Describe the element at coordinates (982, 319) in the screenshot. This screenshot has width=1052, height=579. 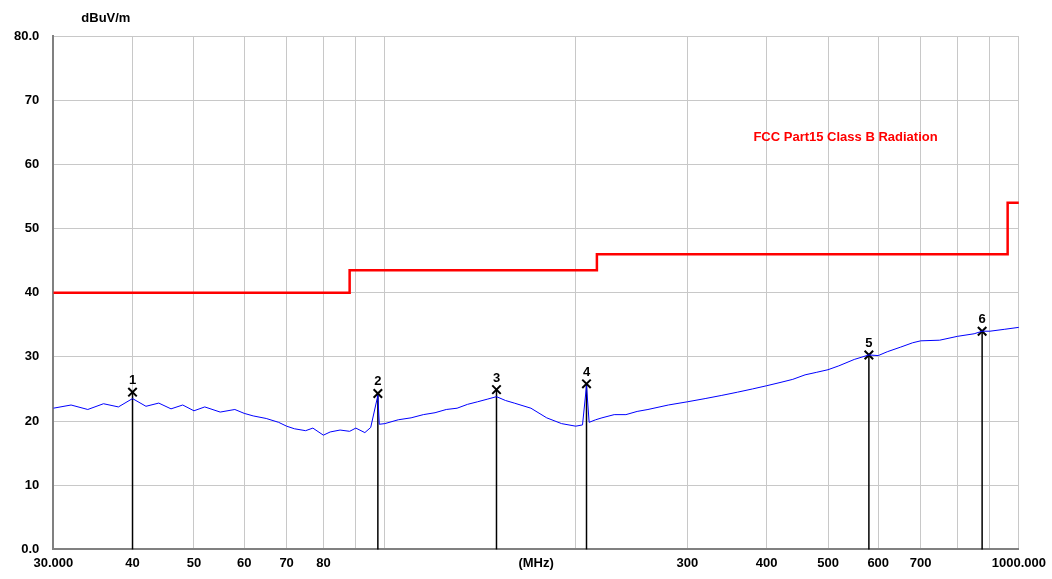
I see `annotation: 6` at that location.